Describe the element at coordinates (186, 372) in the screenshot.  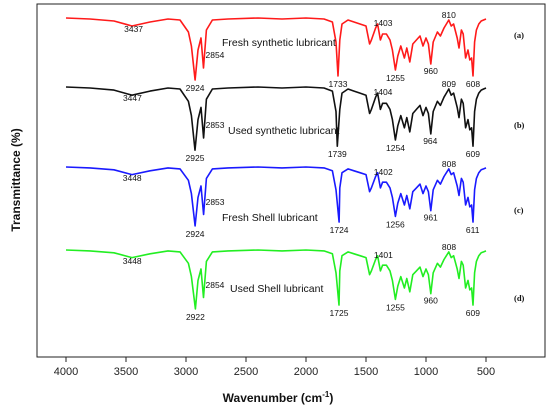
I see `x-tick-label: 3000` at that location.